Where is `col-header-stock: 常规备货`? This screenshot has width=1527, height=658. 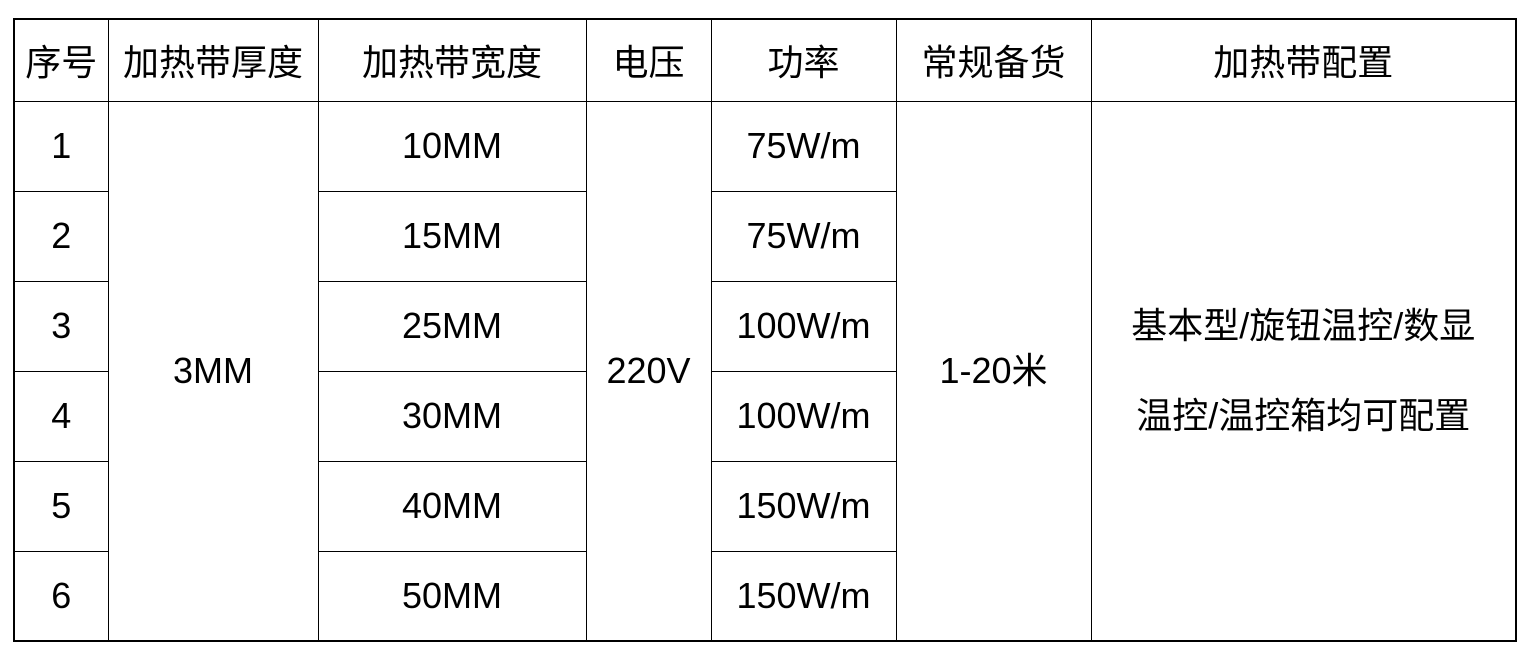 col-header-stock: 常规备货 is located at coordinates (993, 60).